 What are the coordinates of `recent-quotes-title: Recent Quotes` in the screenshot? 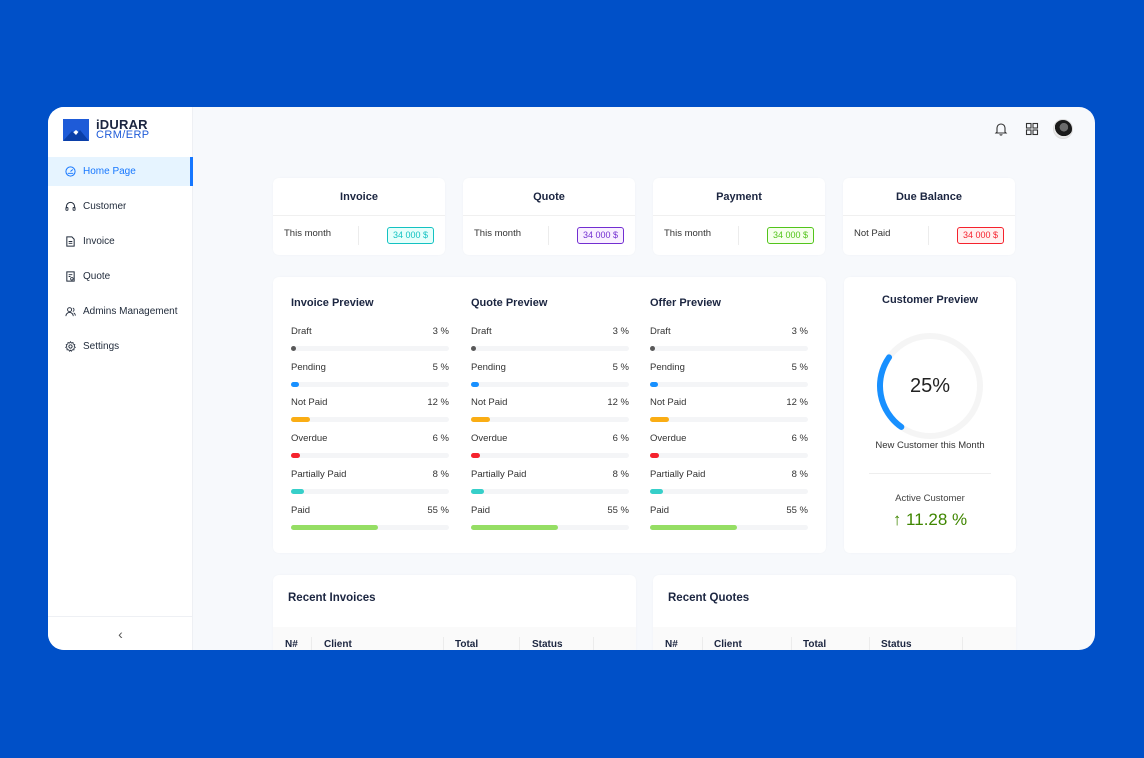 It's located at (709, 598).